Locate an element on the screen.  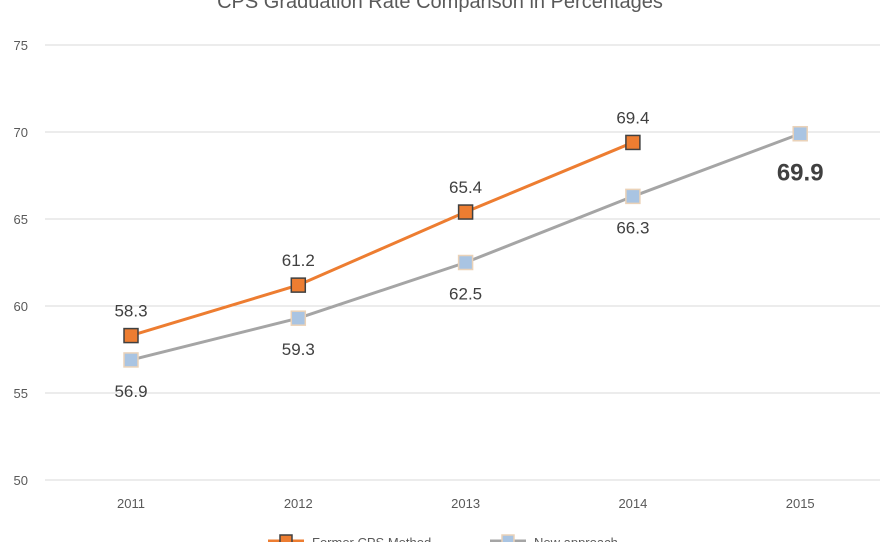
legend-label: Former CPS Method is located at coordinates (371, 538).